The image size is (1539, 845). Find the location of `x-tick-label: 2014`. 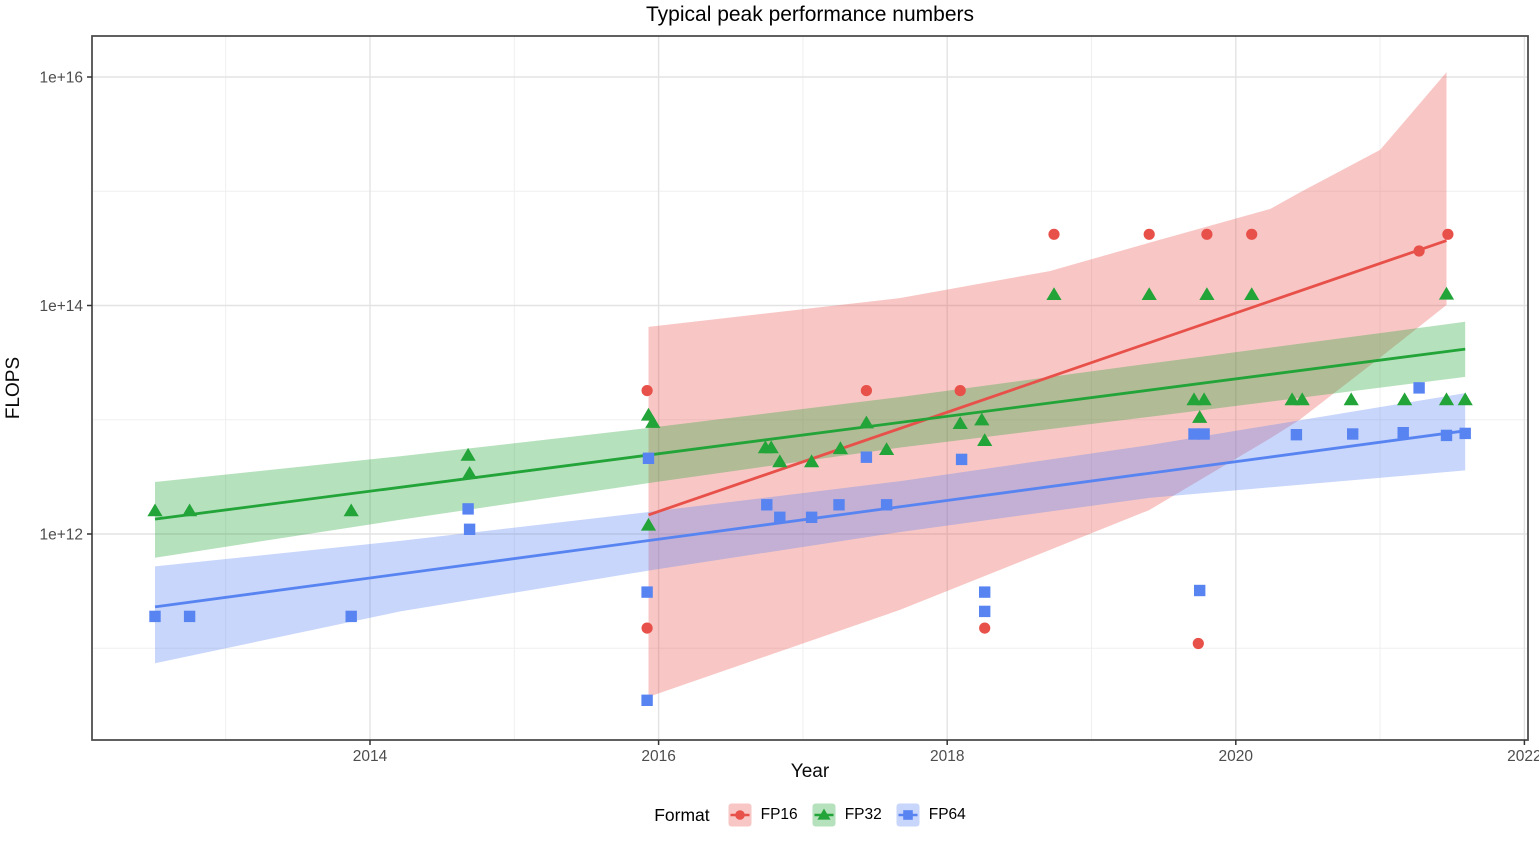

x-tick-label: 2014 is located at coordinates (370, 756).